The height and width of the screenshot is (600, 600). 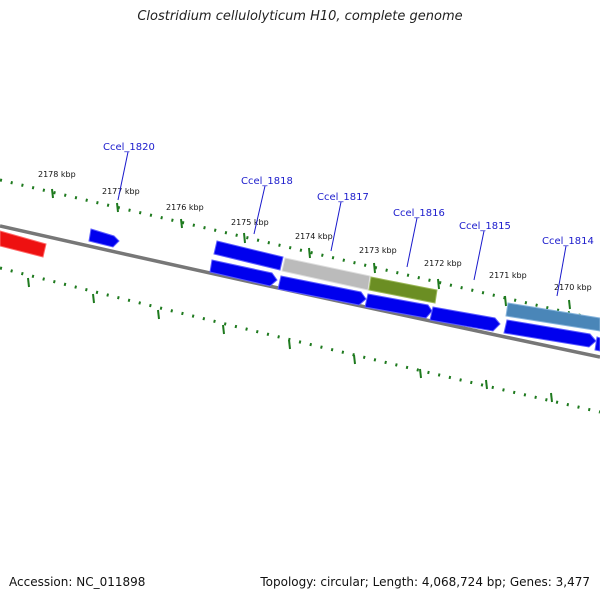 What do you see at coordinates (443, 263) in the screenshot?
I see `scale-label: 2172 kbp` at bounding box center [443, 263].